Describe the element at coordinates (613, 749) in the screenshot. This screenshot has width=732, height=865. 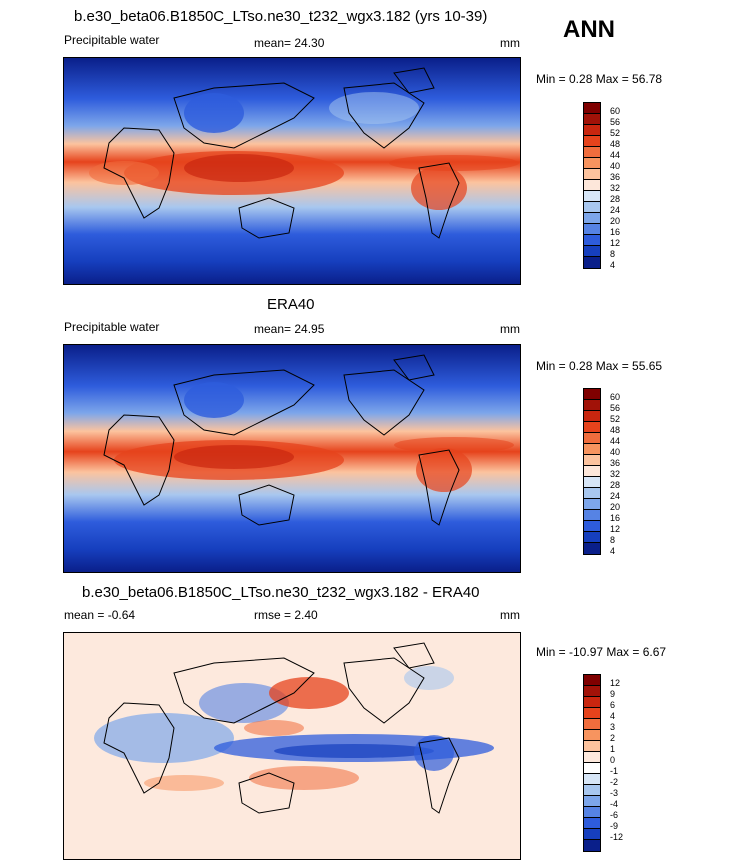
I see `colorbar-tick-label: 1` at that location.